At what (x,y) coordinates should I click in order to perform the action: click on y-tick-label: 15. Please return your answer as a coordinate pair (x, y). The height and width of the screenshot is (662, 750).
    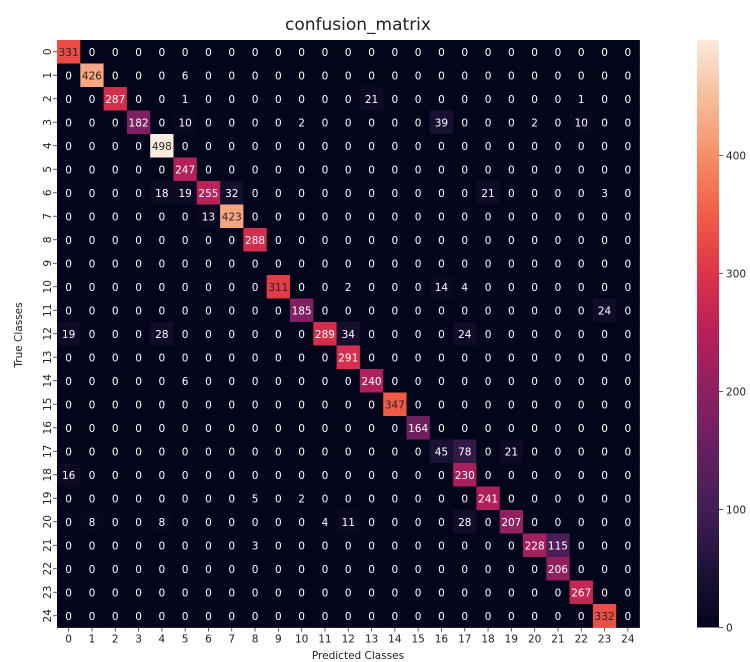
    Looking at the image, I should click on (48, 404).